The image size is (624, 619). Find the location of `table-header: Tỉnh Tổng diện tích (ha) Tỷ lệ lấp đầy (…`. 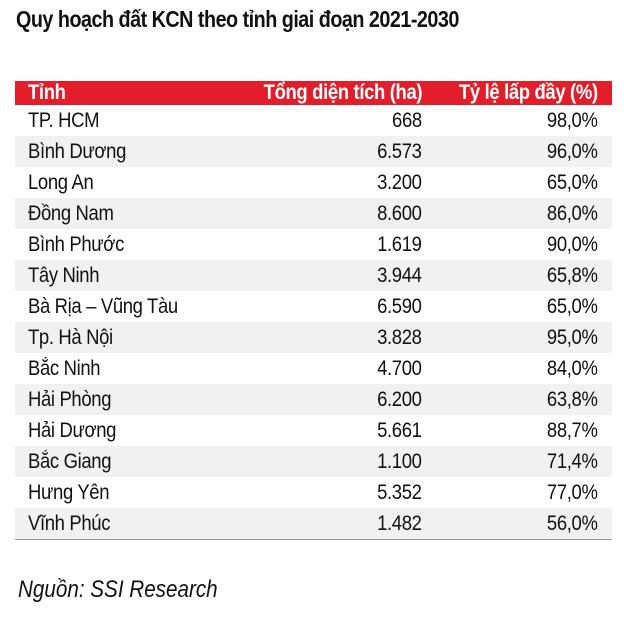

table-header: Tỉnh Tổng diện tích (ha) Tỷ lệ lấp đầy (… is located at coordinates (313, 93).